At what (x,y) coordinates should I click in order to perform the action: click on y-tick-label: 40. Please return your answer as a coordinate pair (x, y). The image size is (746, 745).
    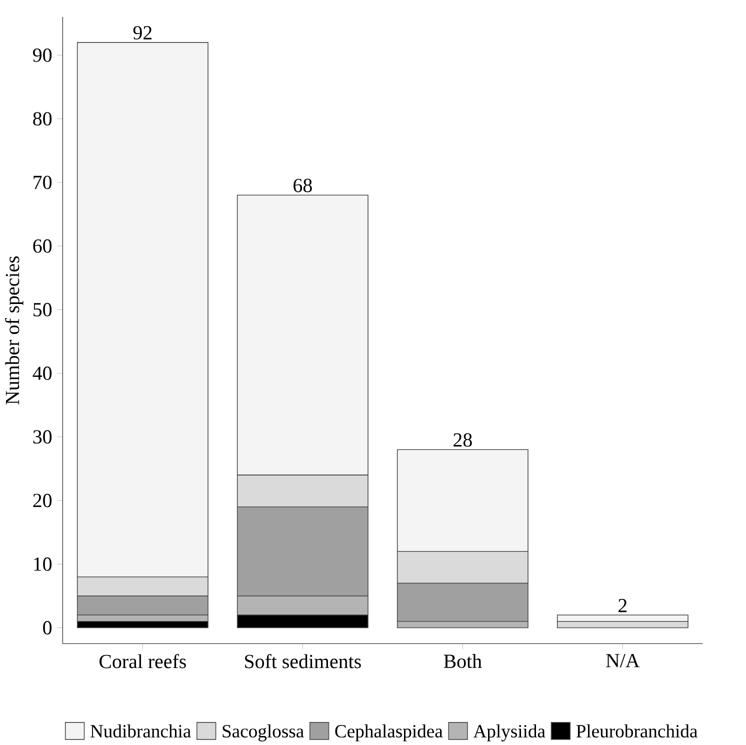
    Looking at the image, I should click on (42, 373).